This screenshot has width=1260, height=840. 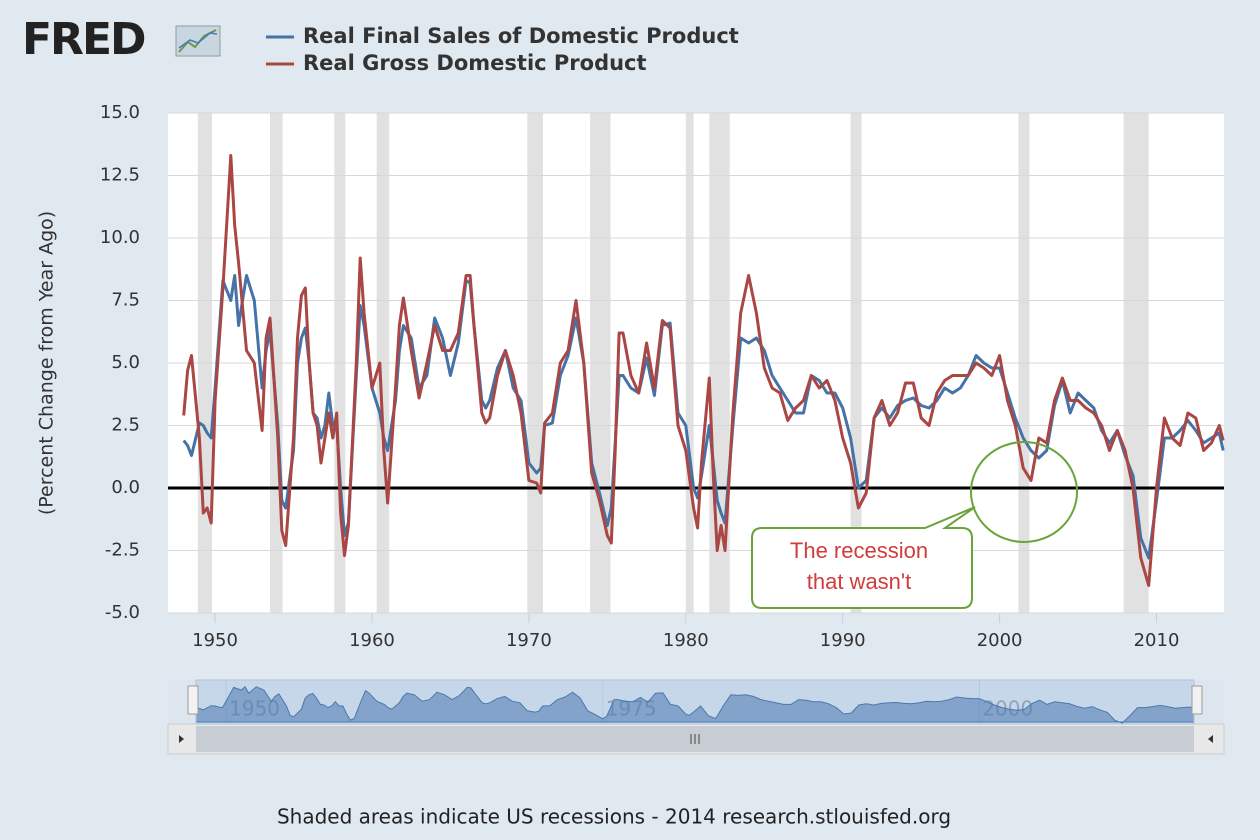 I want to click on y-tick-label: 15.0, so click(x=120, y=112).